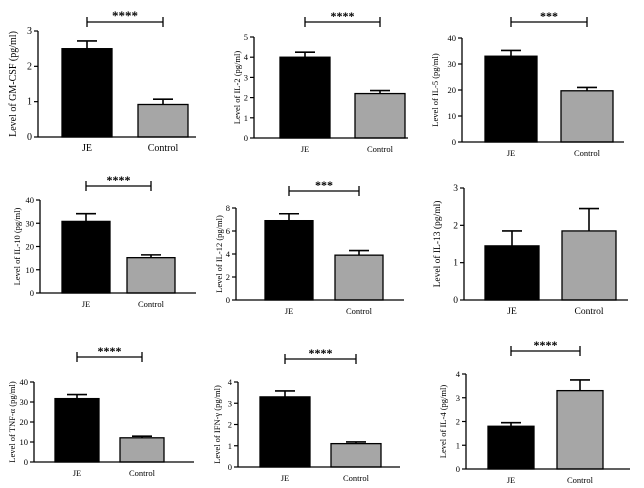 This screenshot has width=644, height=488. I want to click on y-axis-label: Level of IL-4 (pg/ml), so click(443, 422).